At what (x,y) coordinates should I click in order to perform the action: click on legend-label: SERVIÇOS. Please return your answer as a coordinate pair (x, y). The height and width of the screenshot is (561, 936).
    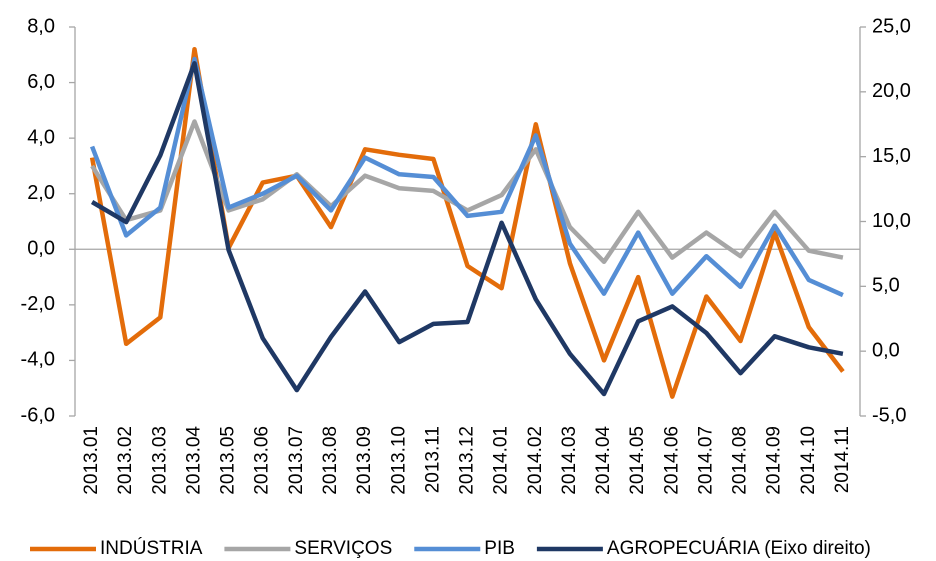
    Looking at the image, I should click on (343, 548).